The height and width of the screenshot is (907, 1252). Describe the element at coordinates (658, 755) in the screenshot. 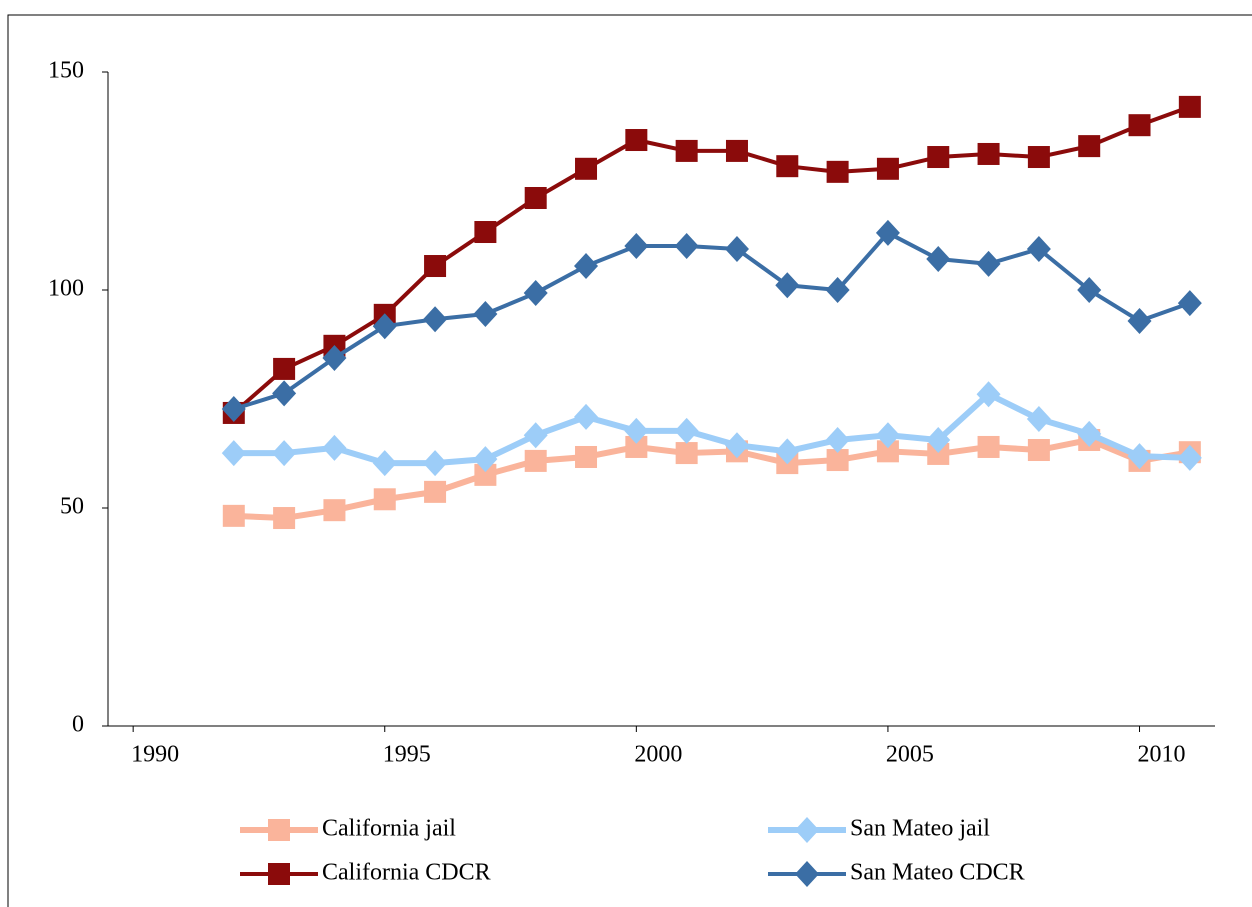

I see `x-tick-label: 2000` at that location.